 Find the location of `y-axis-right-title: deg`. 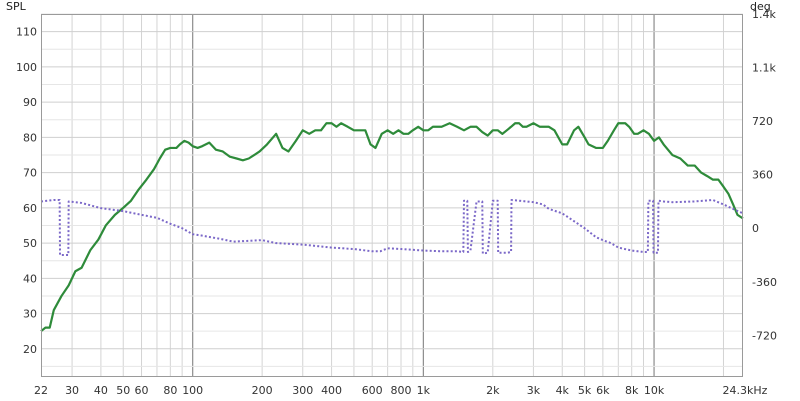

y-axis-right-title: deg is located at coordinates (760, 6).